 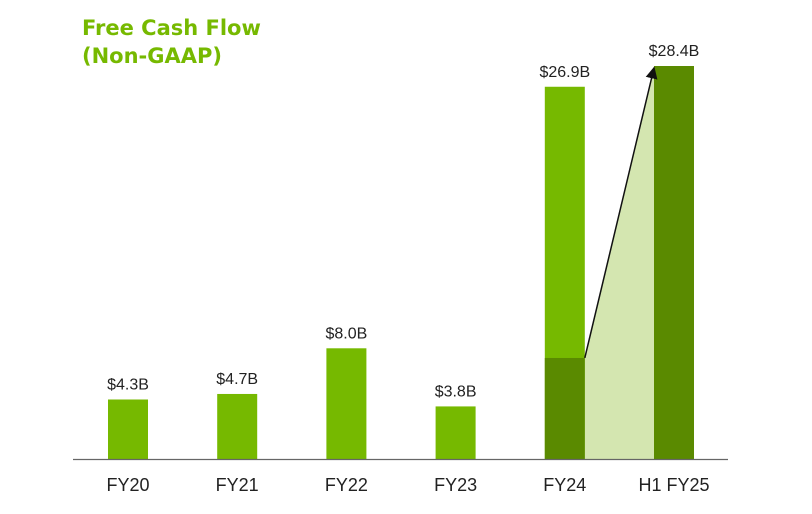 I want to click on value-label-fy20: $4.3B, so click(x=128, y=384).